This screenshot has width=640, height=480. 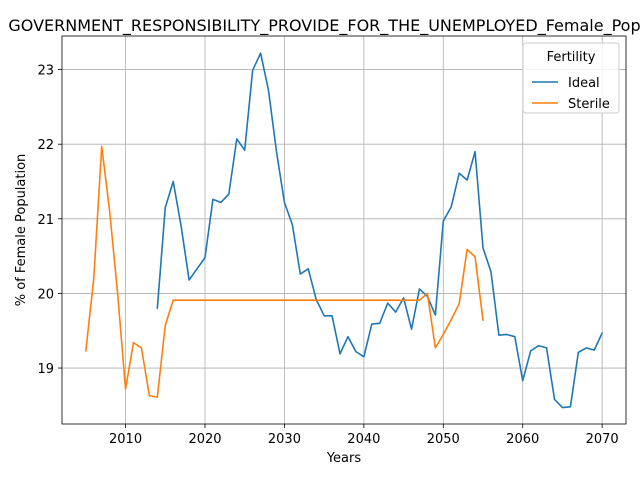 I want to click on y-tick-label: 20, so click(x=45, y=294).